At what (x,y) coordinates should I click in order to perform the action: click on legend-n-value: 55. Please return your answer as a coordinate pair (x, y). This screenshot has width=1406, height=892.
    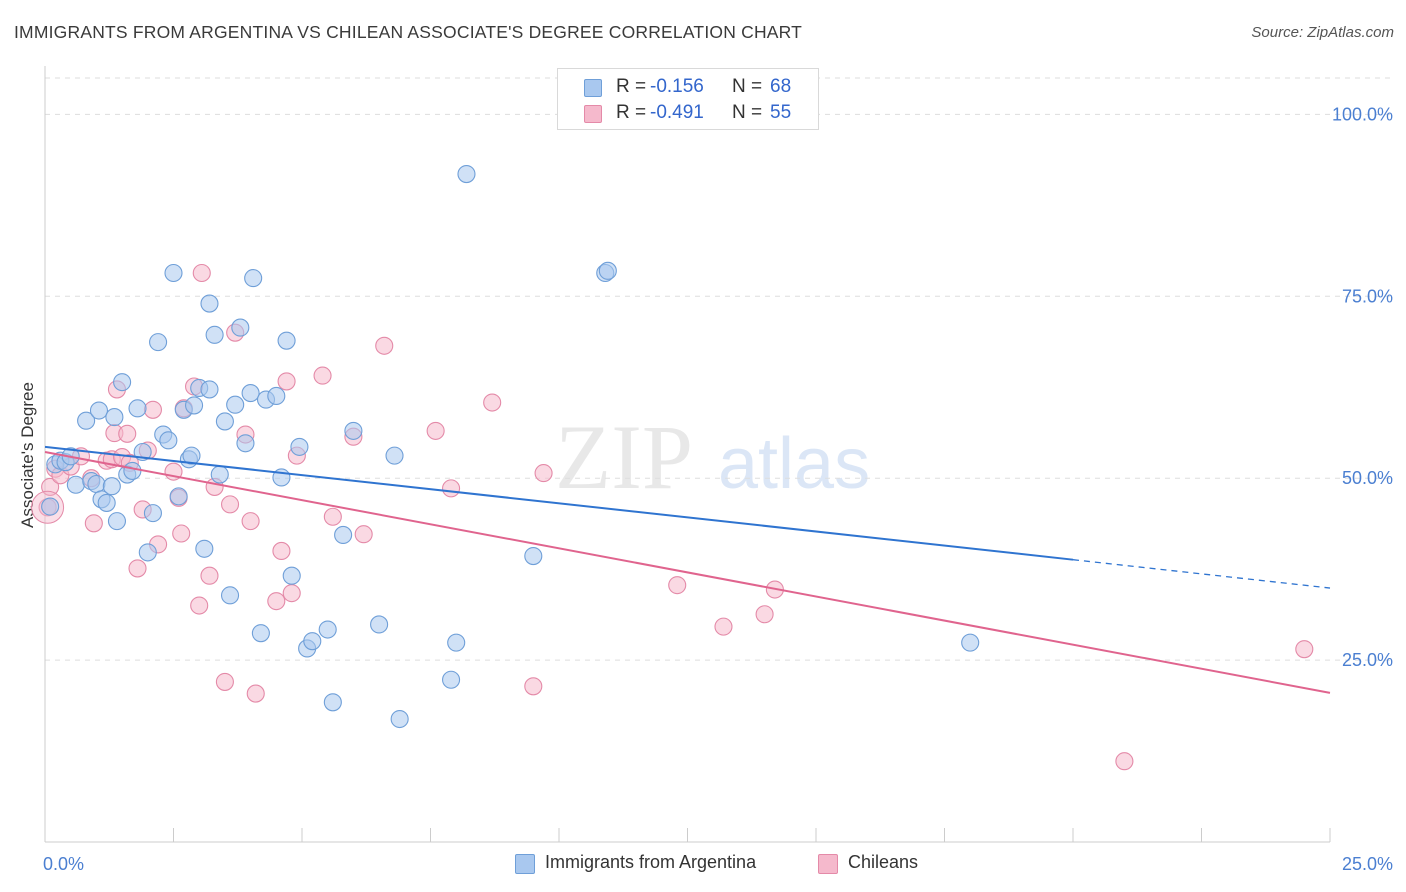
    Looking at the image, I should click on (781, 112).